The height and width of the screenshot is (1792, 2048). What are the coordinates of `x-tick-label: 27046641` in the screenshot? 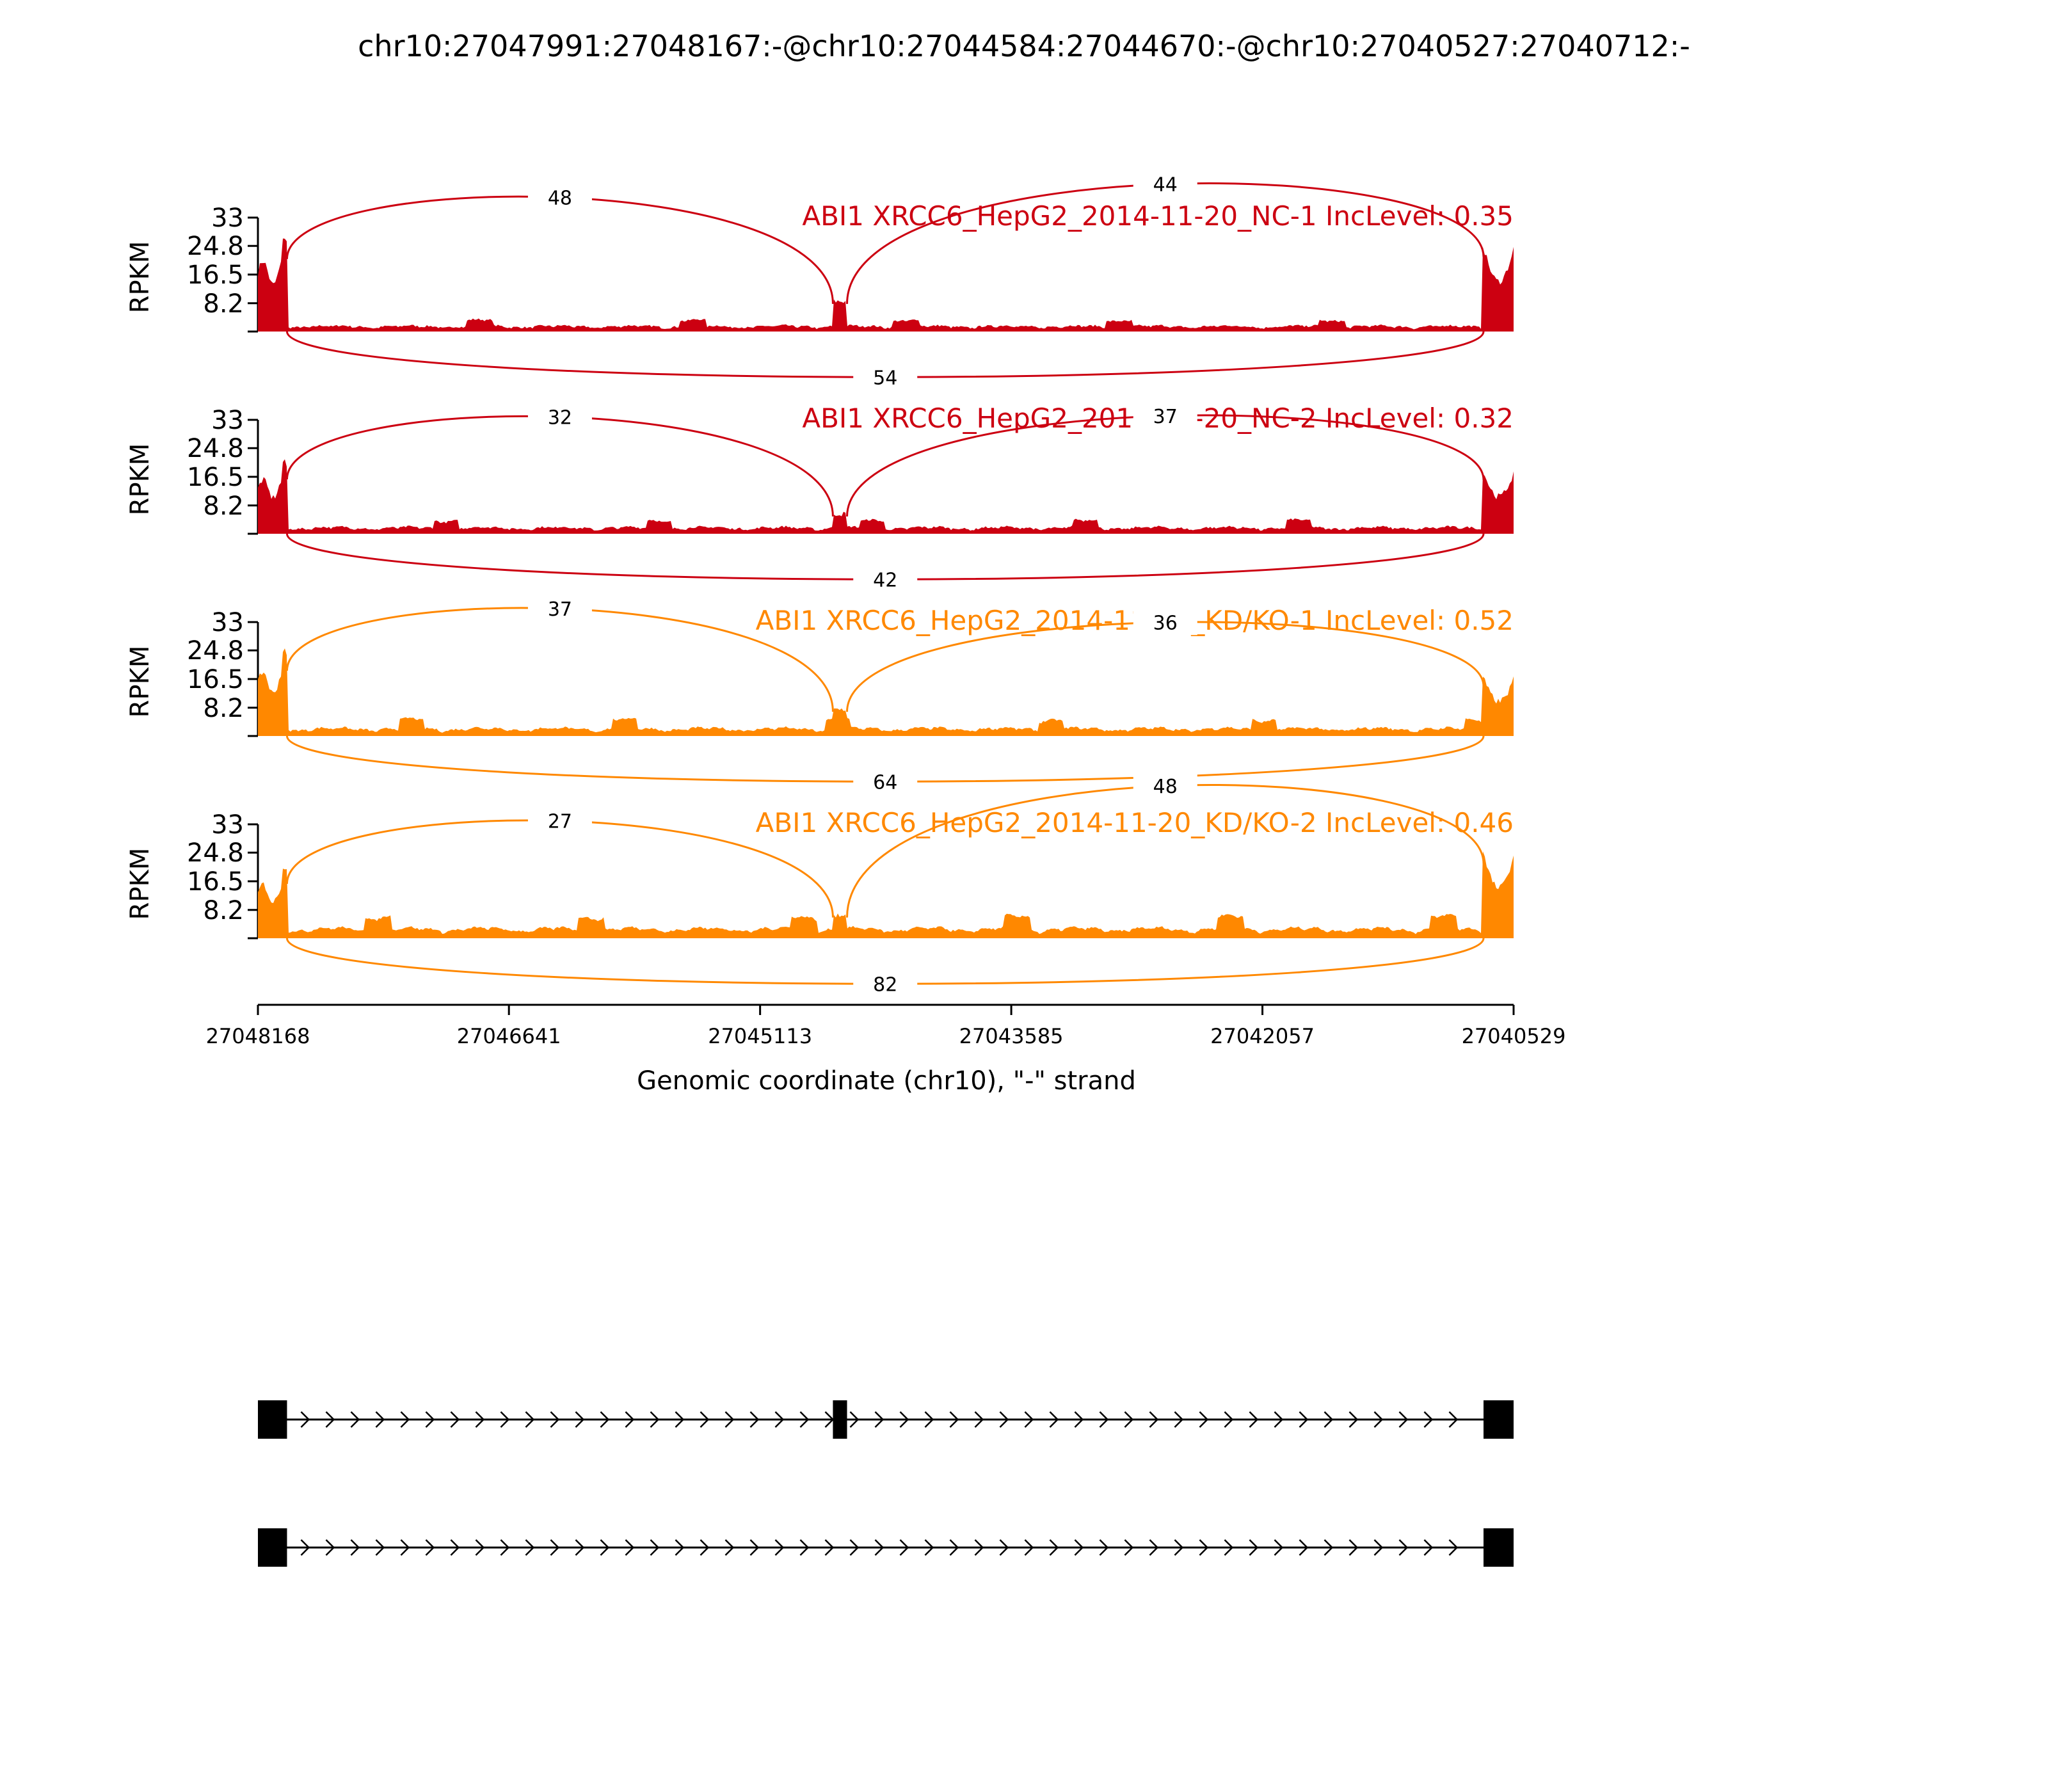 It's located at (509, 1036).